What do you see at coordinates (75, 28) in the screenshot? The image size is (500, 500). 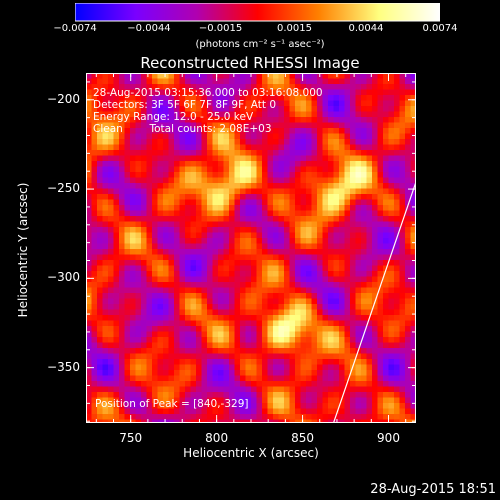 I see `colorbar-tick-label: −0.0074` at bounding box center [75, 28].